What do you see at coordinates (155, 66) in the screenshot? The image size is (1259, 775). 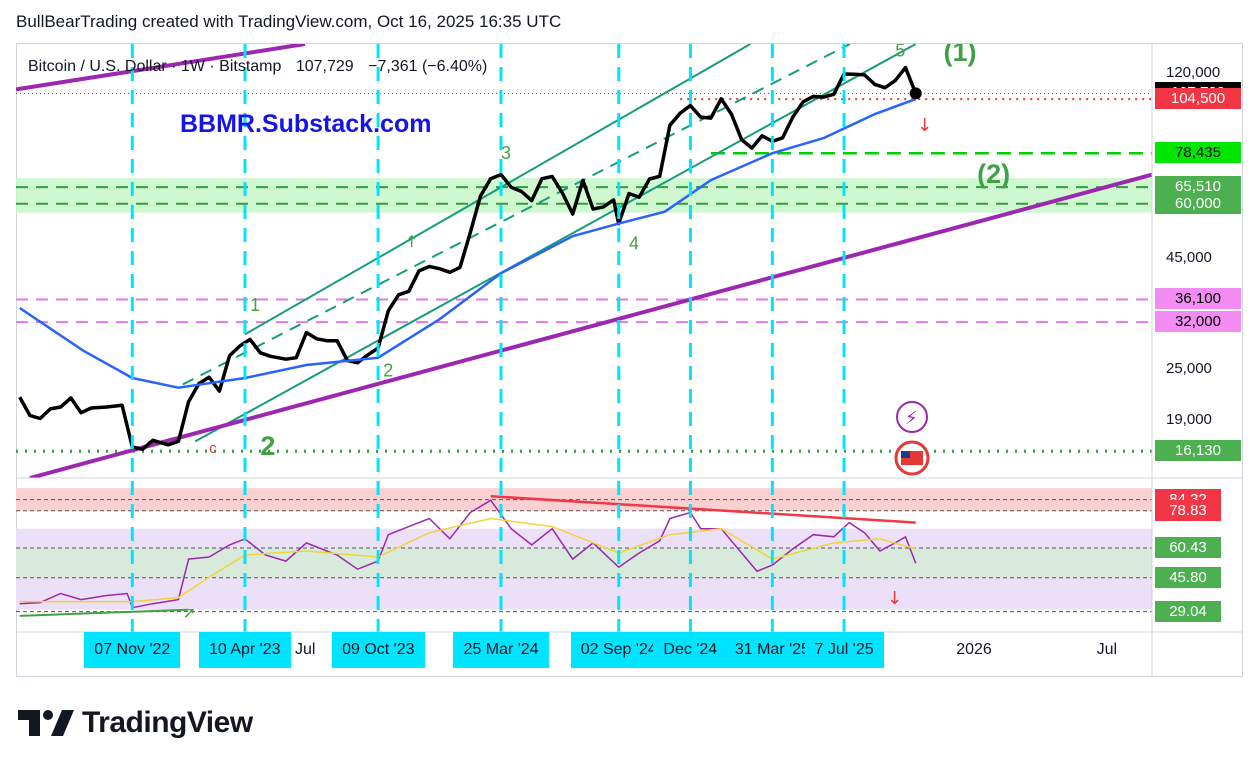 I see `symbol-name: Bitcoin / U.S. Dollar · 1W · Bitstamp` at bounding box center [155, 66].